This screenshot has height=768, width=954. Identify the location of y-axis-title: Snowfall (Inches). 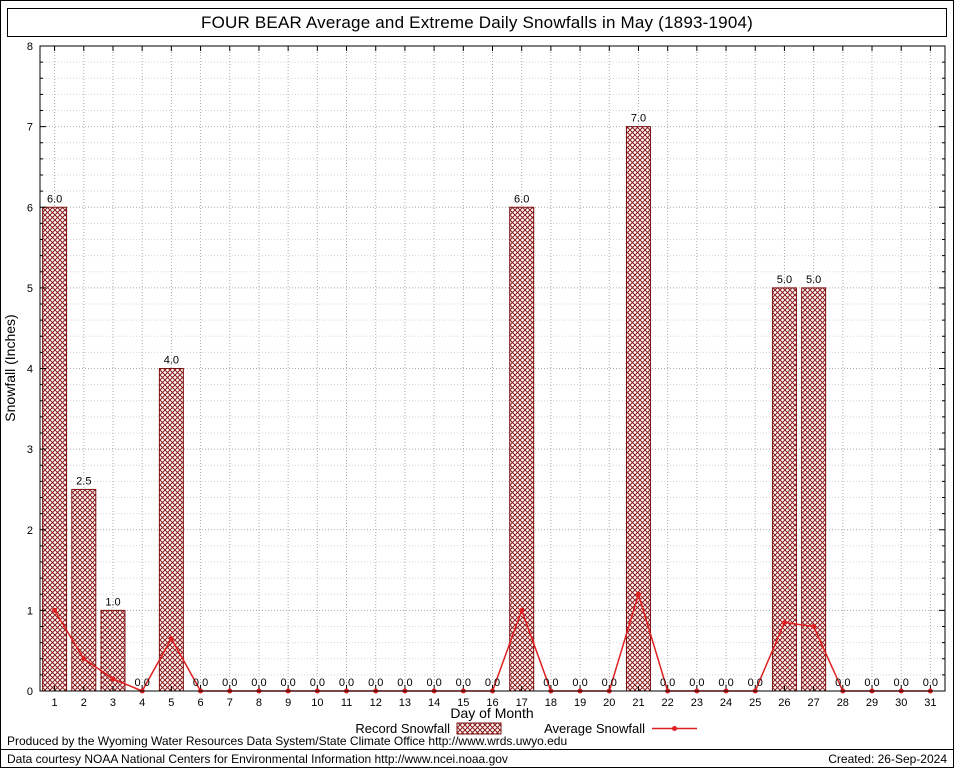
(10, 367).